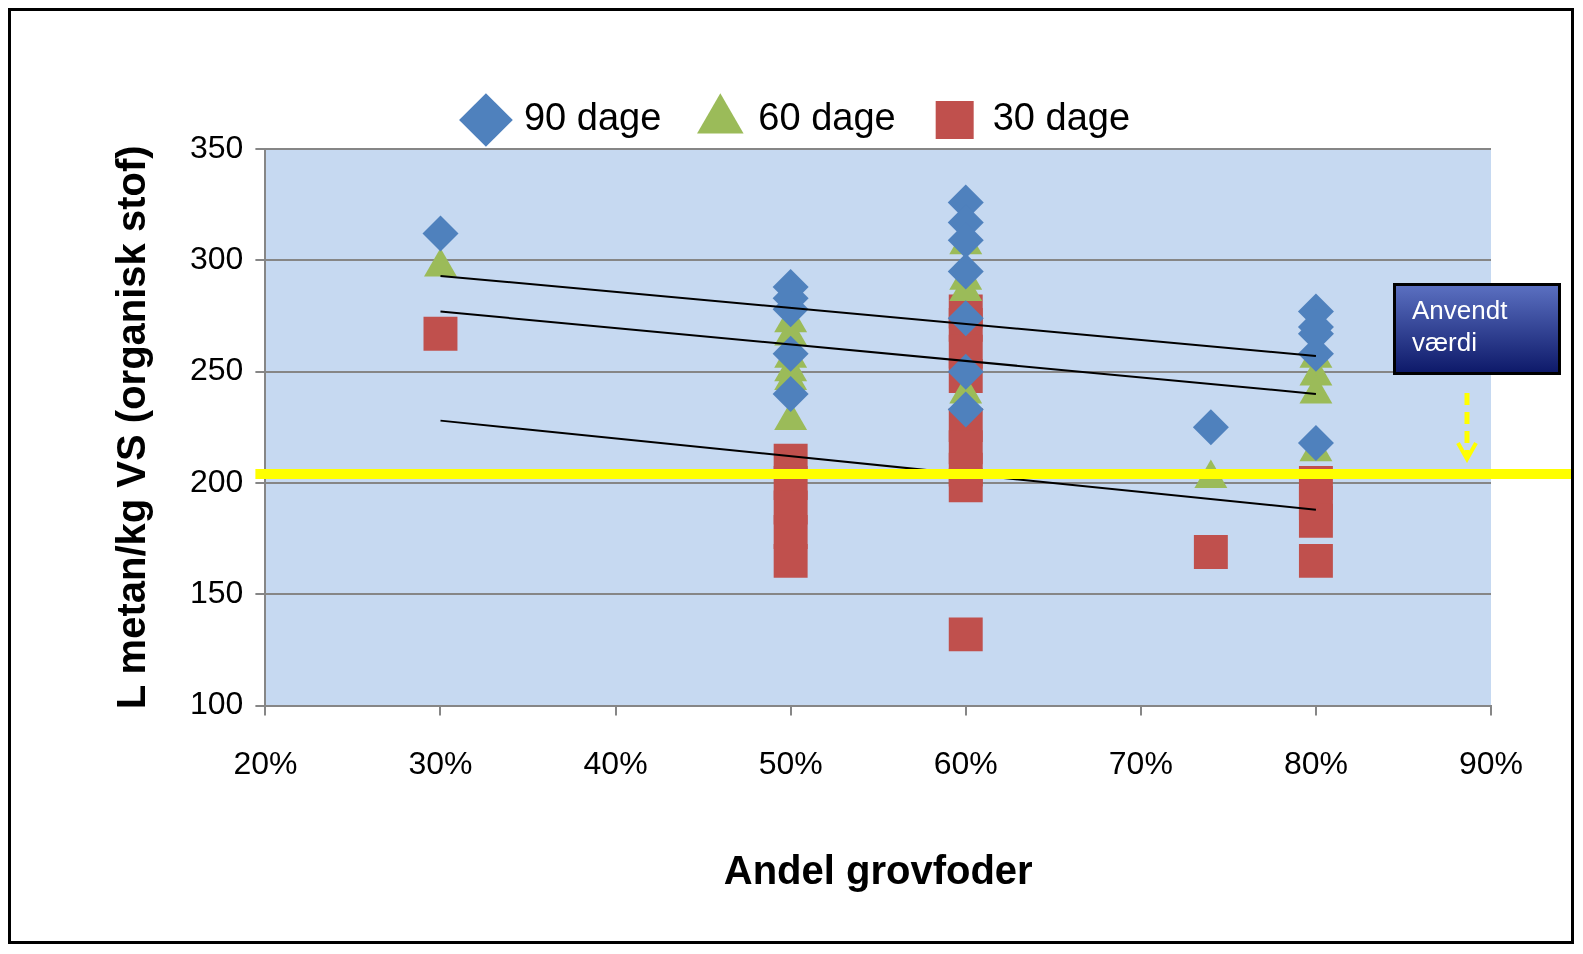 The height and width of the screenshot is (954, 1583). What do you see at coordinates (1315, 762) in the screenshot?
I see `x-tick-label: 80%` at bounding box center [1315, 762].